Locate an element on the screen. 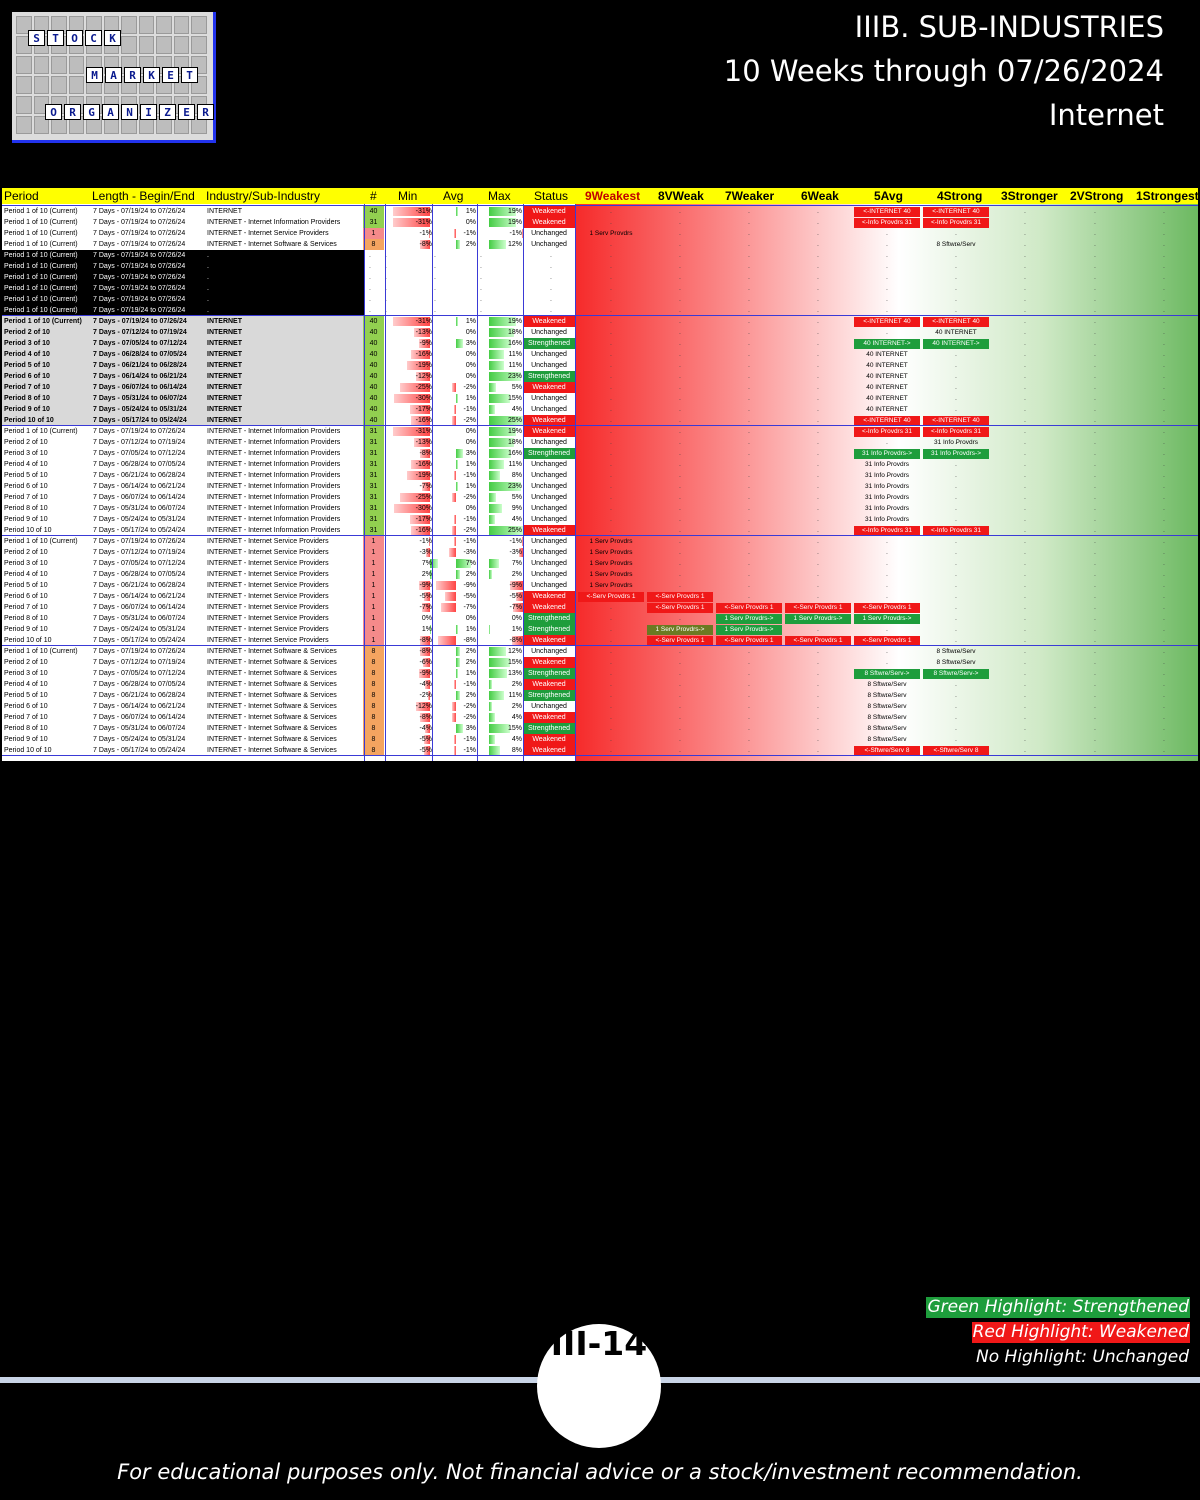  logo-tile is located at coordinates (41, 65).